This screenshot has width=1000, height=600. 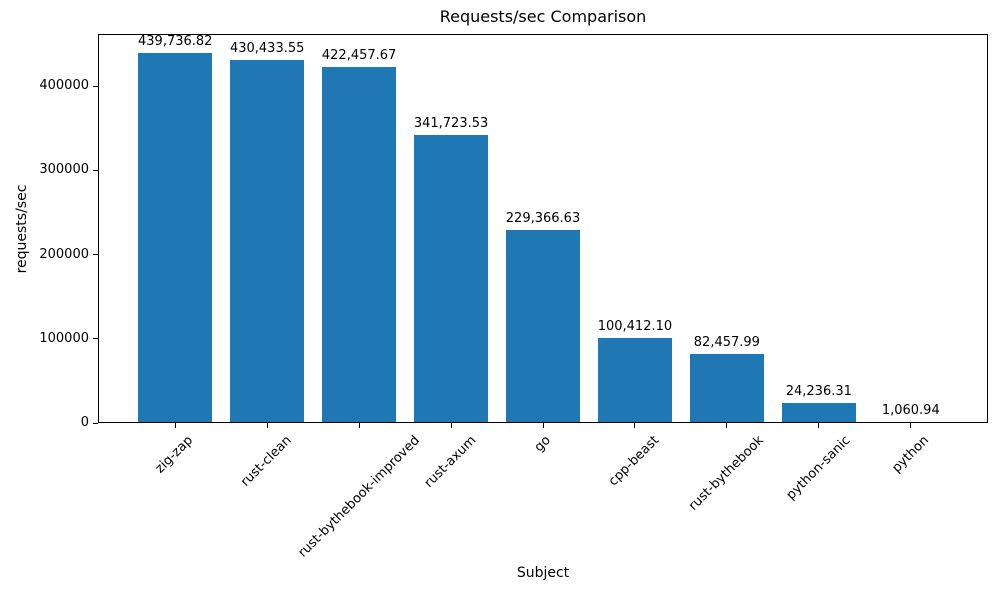 What do you see at coordinates (84, 422) in the screenshot?
I see `y-tick-label: 0` at bounding box center [84, 422].